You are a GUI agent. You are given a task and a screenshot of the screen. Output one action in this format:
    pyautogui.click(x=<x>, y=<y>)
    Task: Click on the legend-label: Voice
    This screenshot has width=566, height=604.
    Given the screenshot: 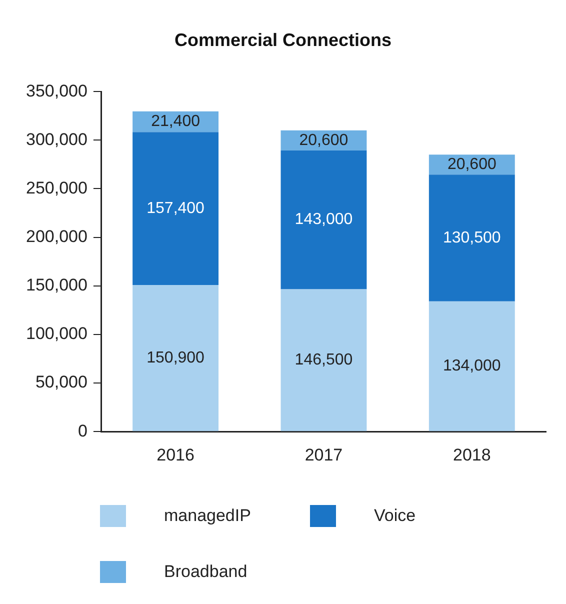 What is the action you would take?
    pyautogui.click(x=395, y=516)
    